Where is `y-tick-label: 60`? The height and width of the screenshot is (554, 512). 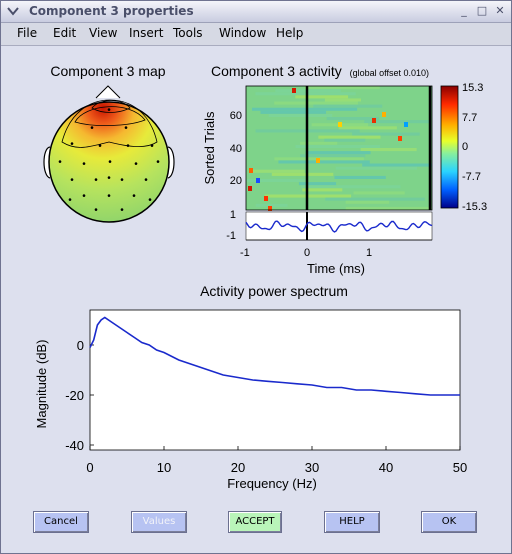 y-tick-label: 60 is located at coordinates (236, 116).